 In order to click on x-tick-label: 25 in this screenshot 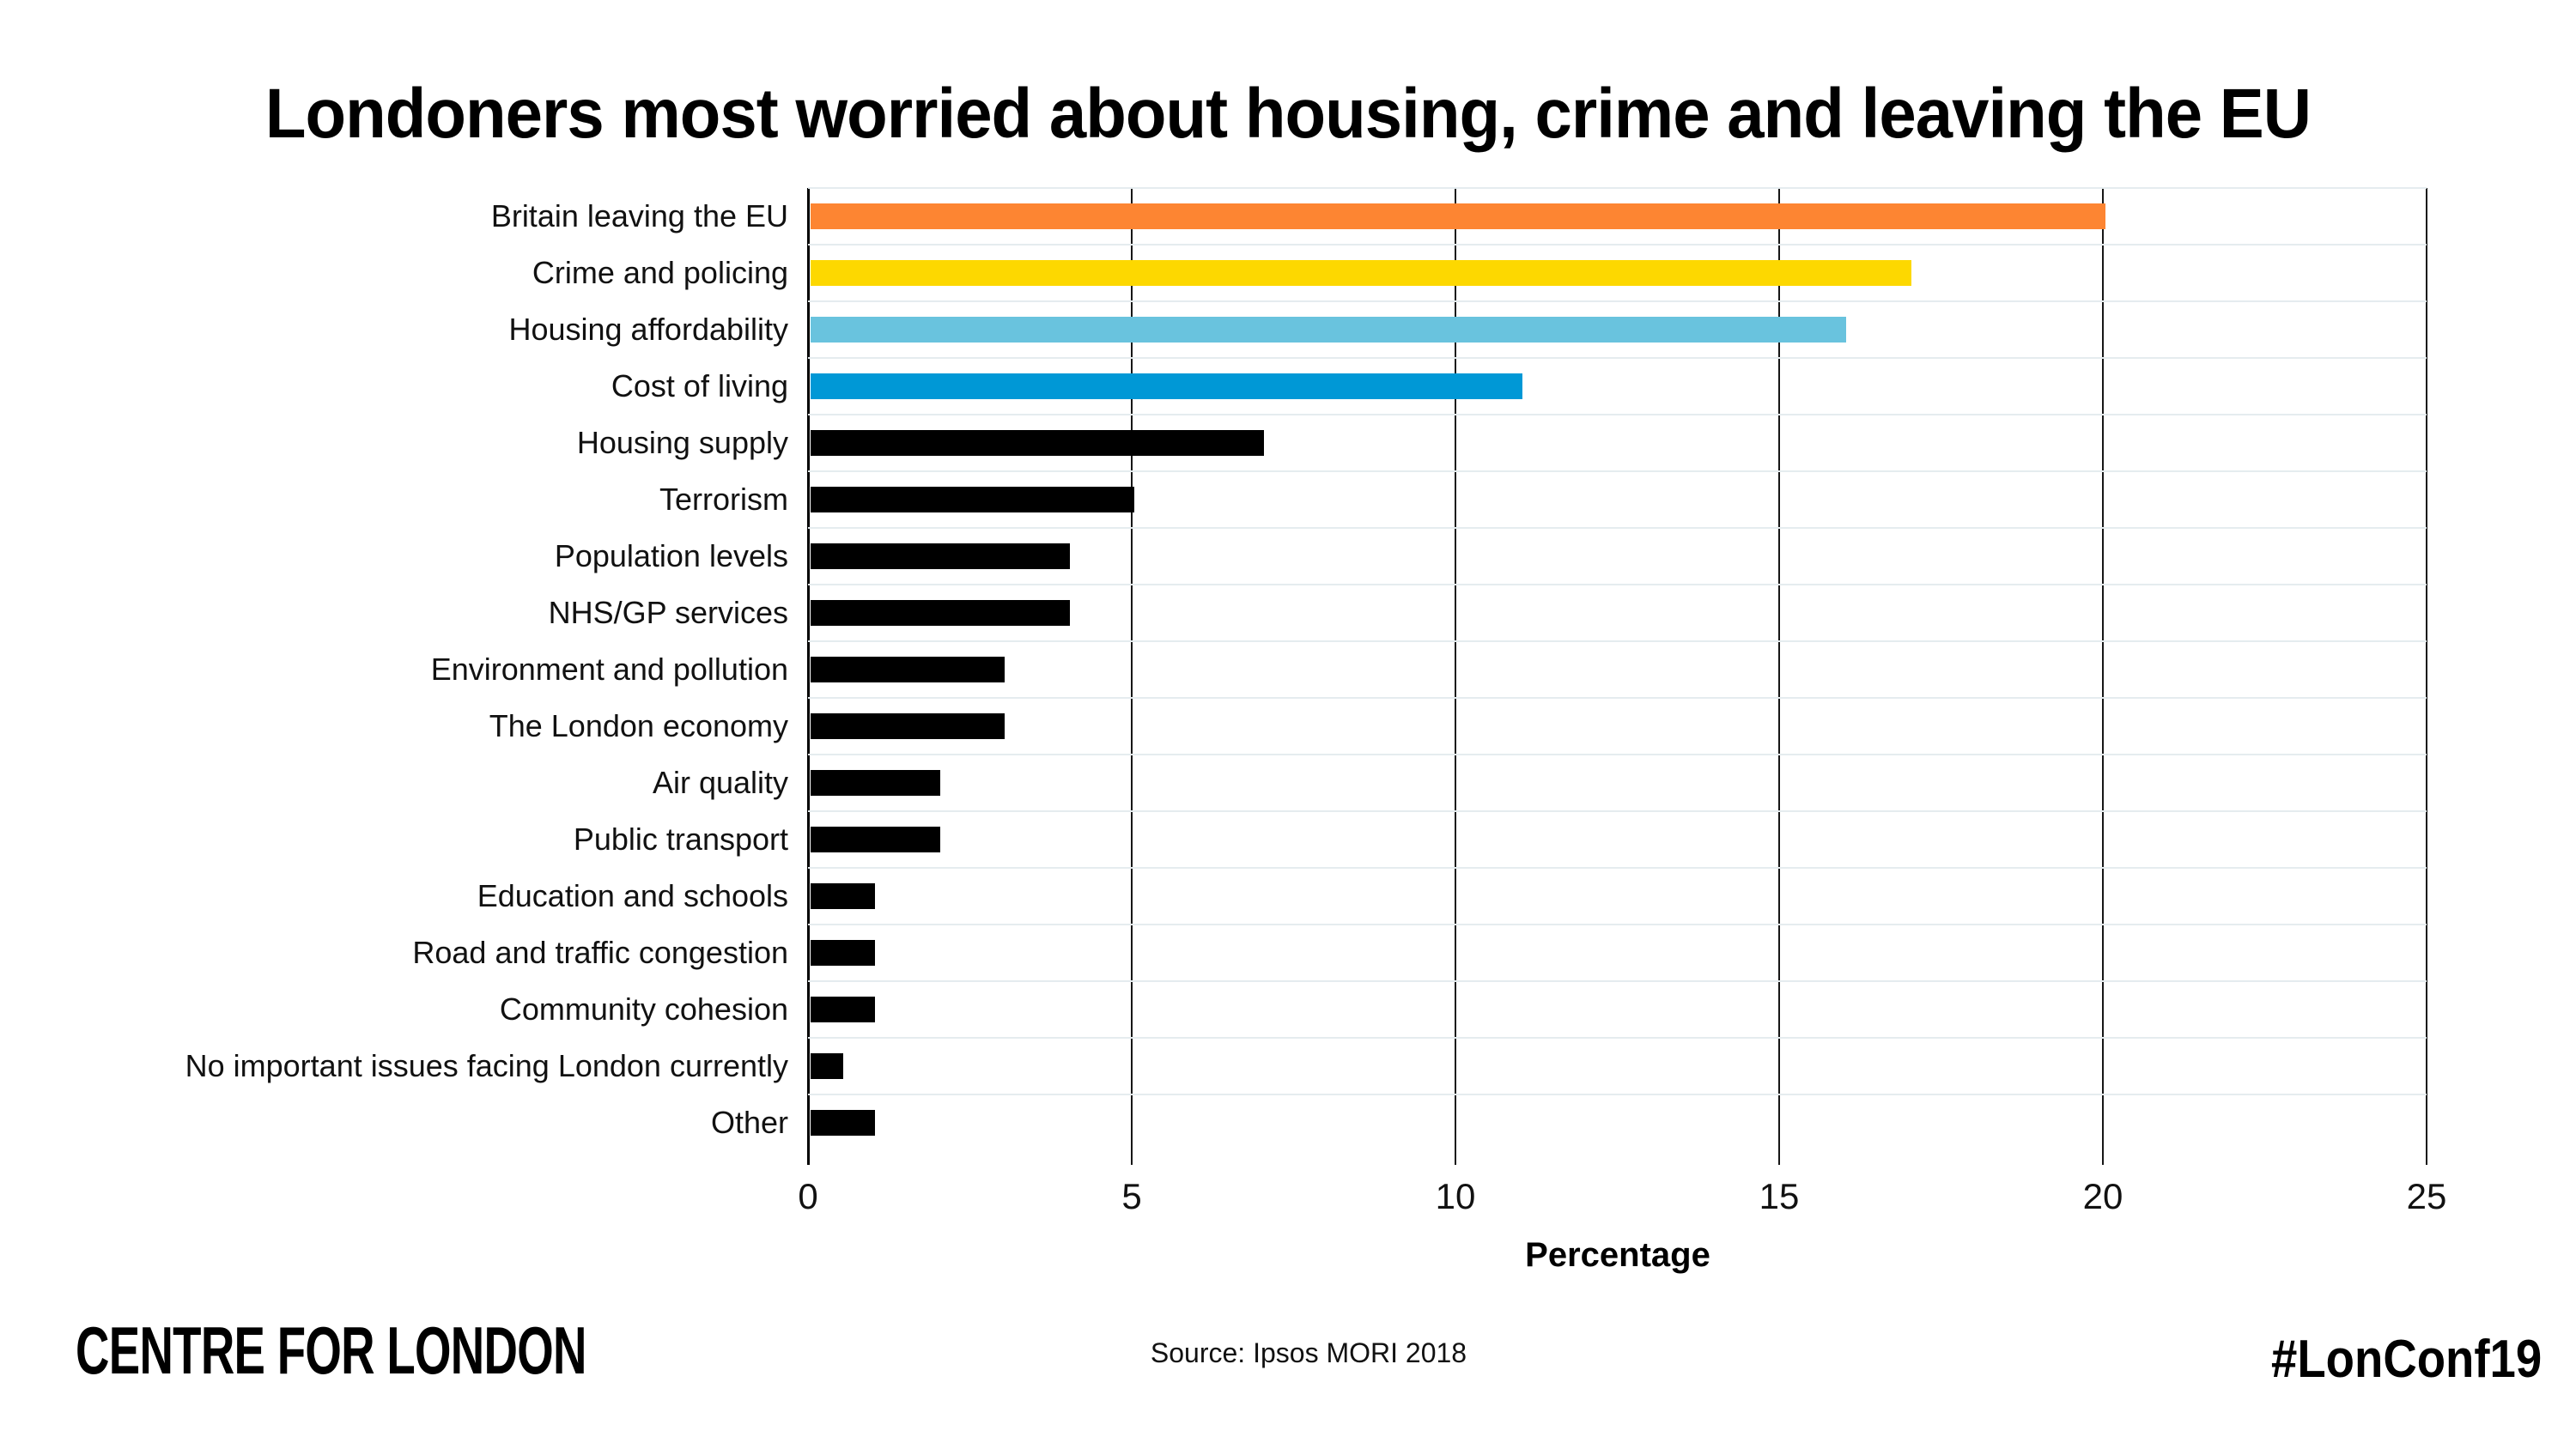, I will do `click(2427, 1196)`.